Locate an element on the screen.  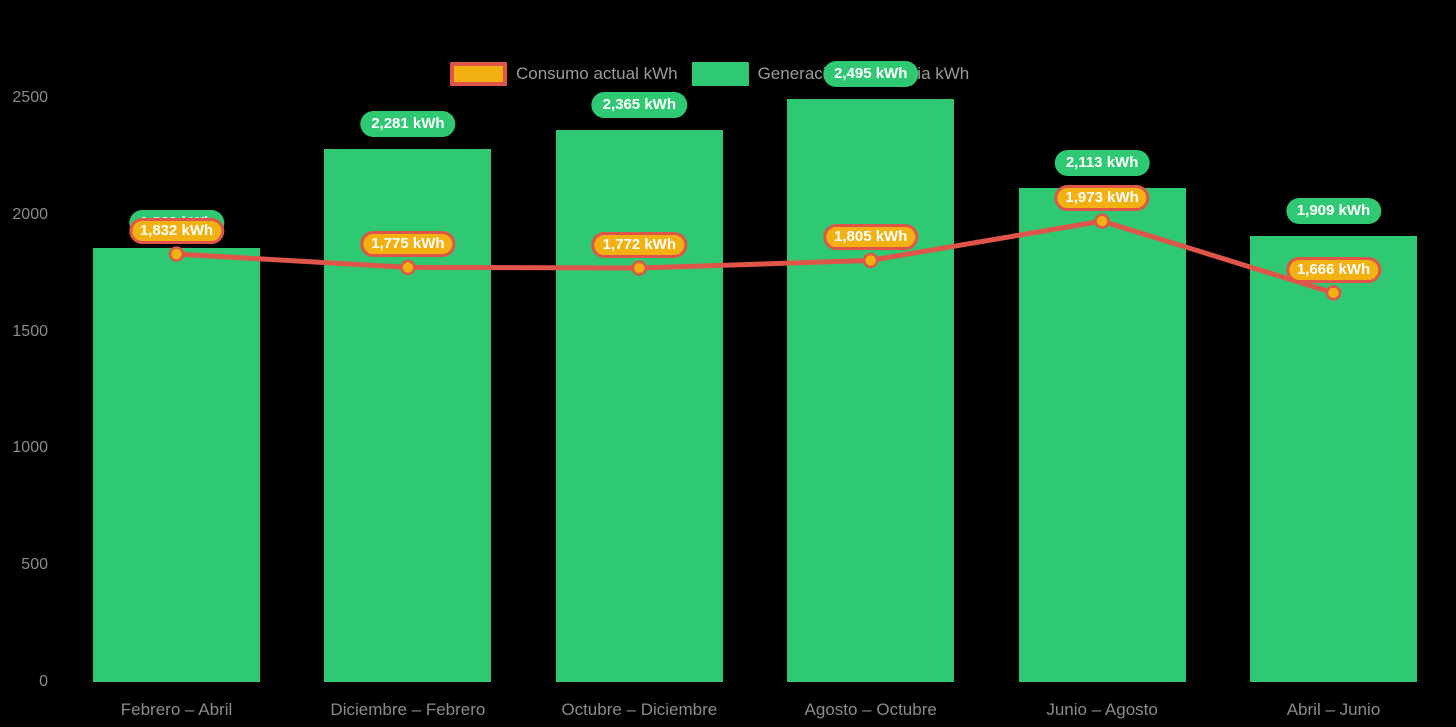
x-label-diciembre-febrero: Diciembre – Febrero is located at coordinates (408, 709).